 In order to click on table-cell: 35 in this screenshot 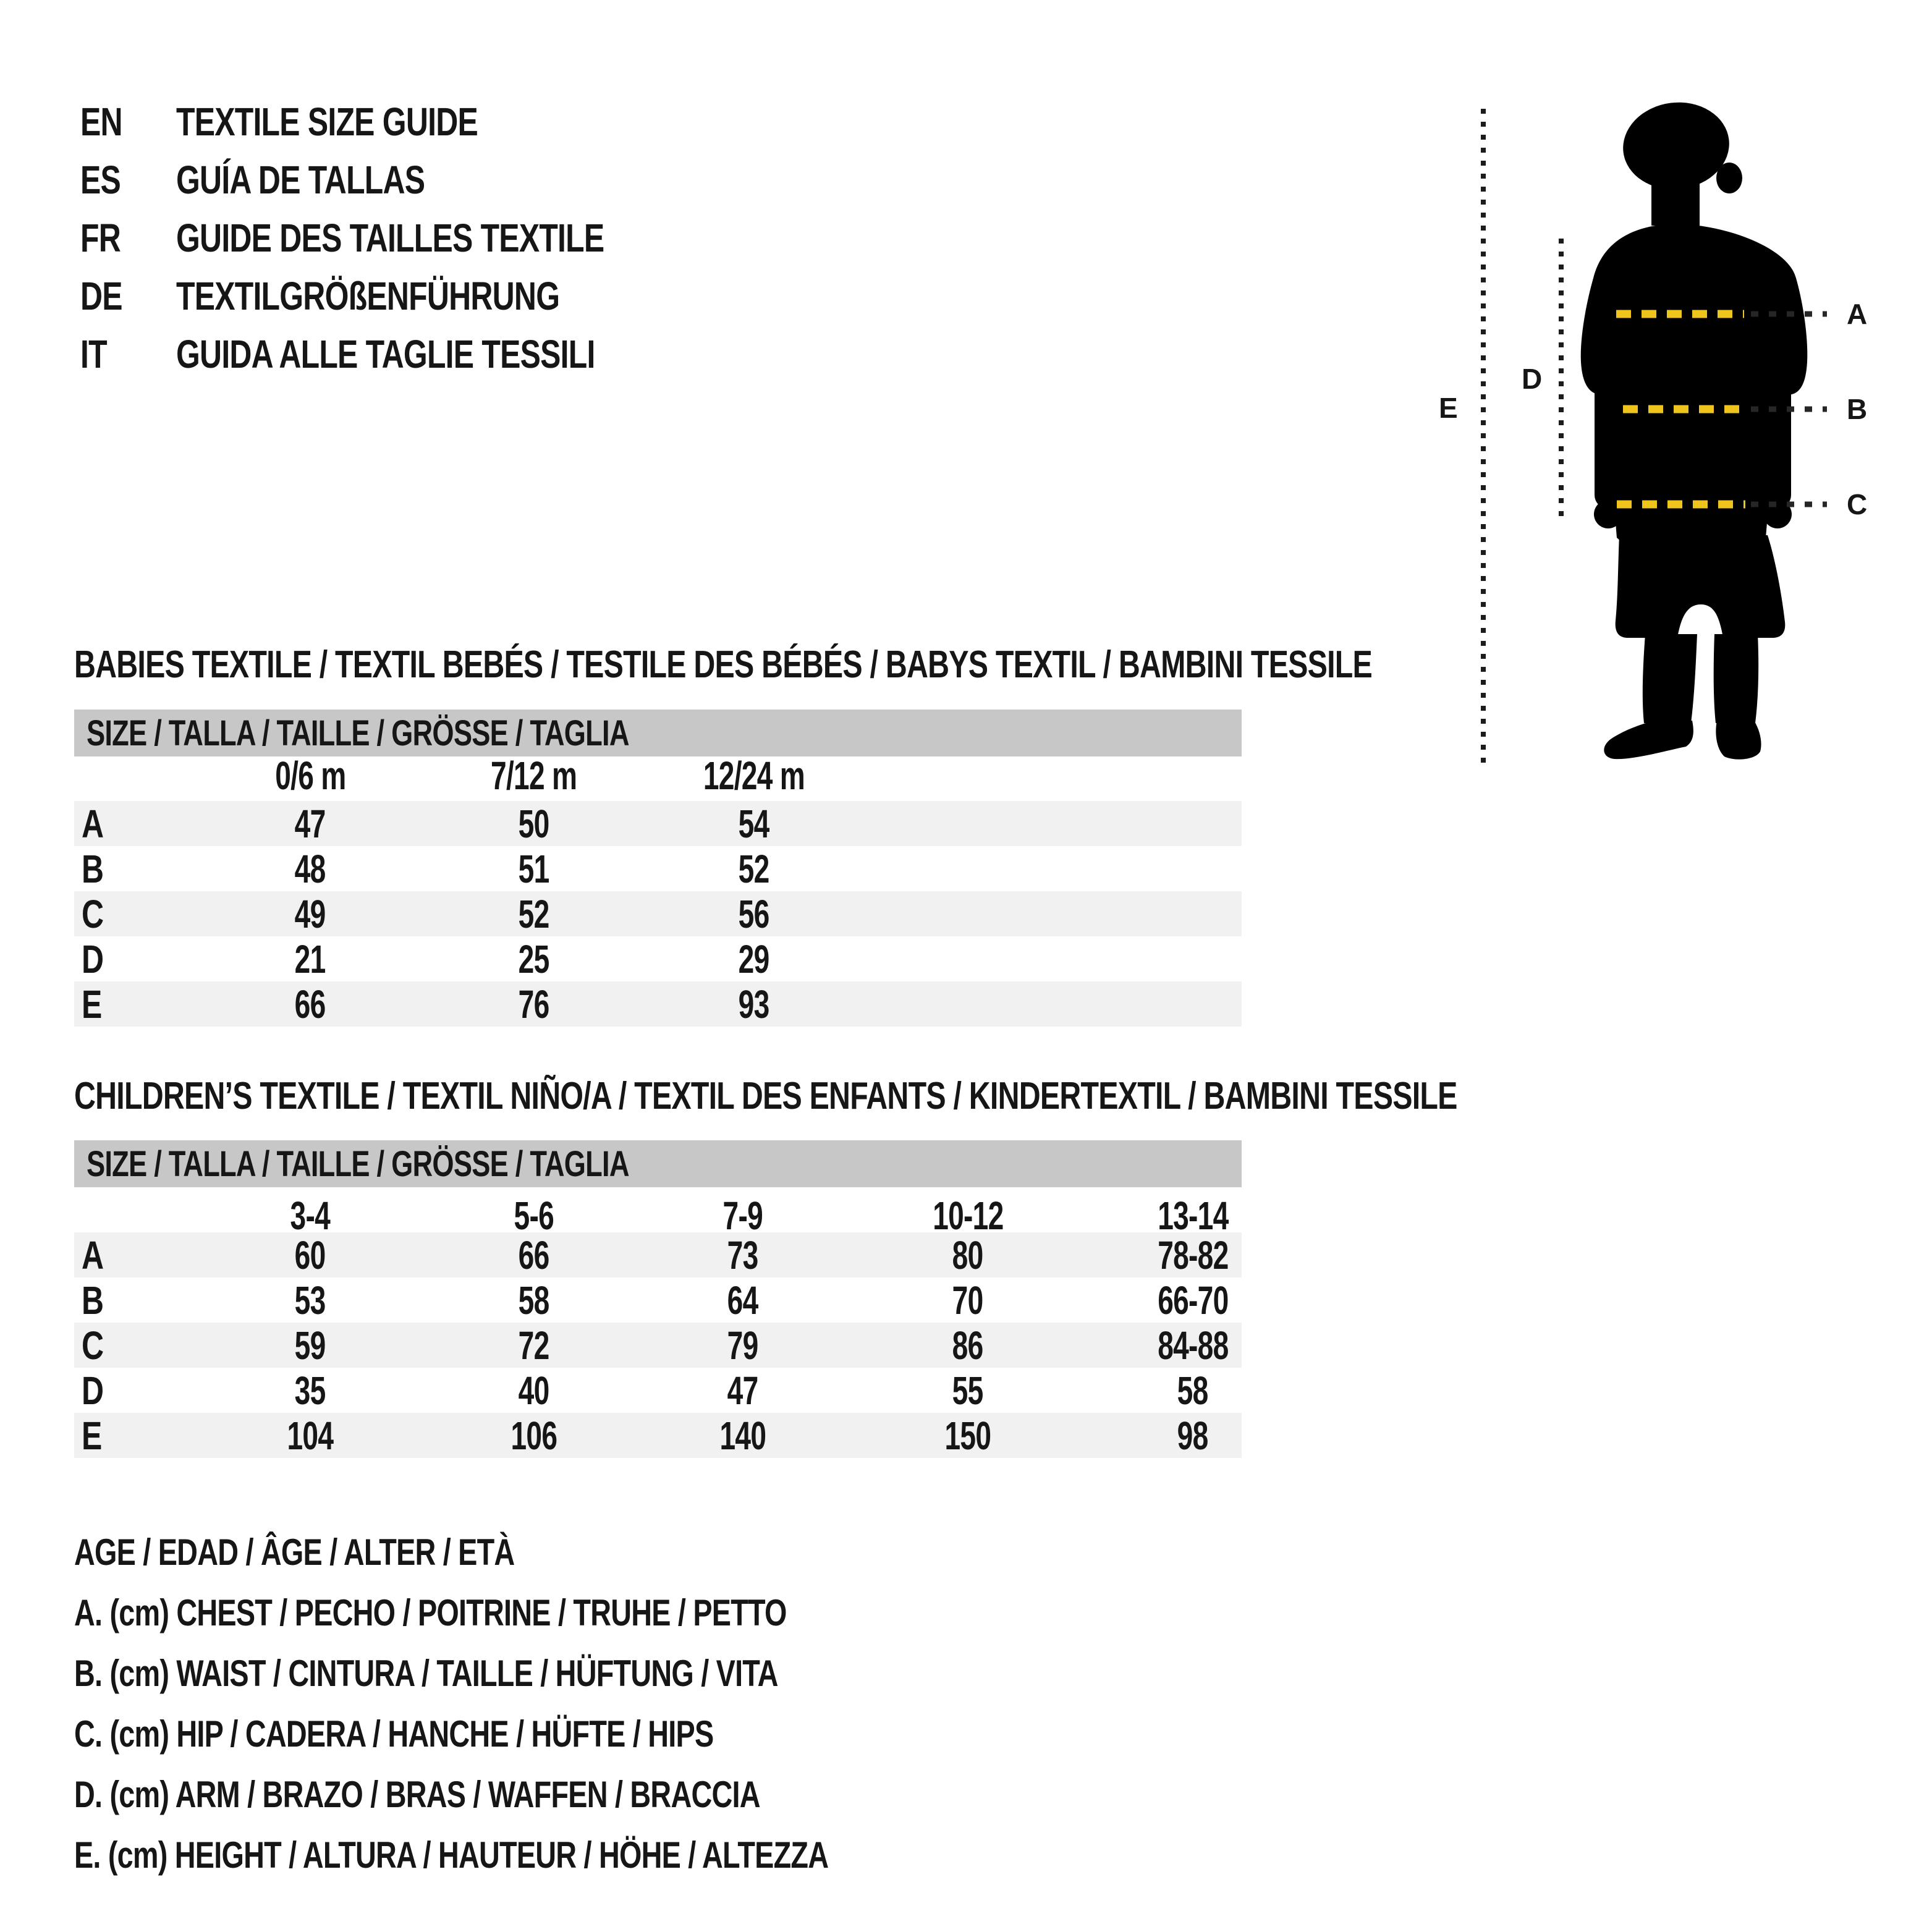, I will do `click(310, 1390)`.